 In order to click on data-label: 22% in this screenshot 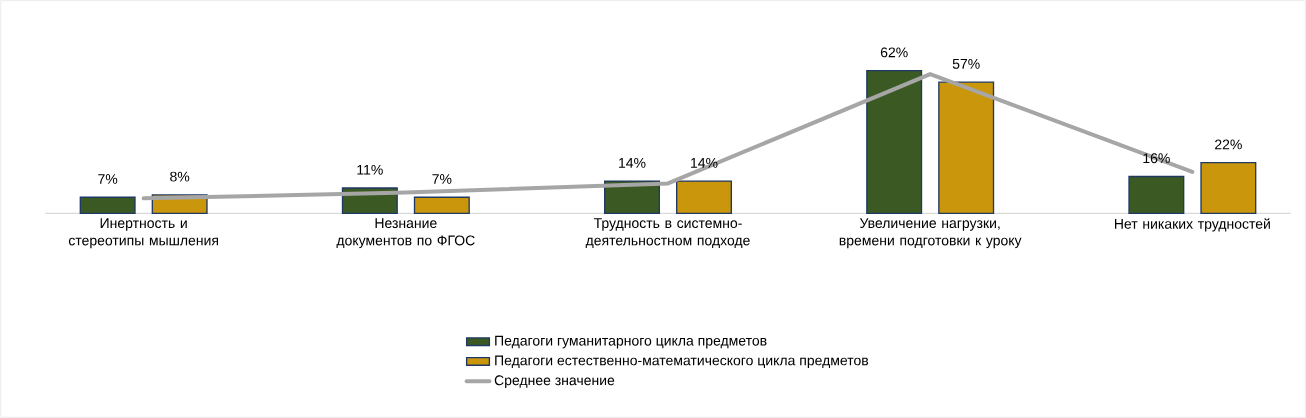, I will do `click(1228, 144)`.